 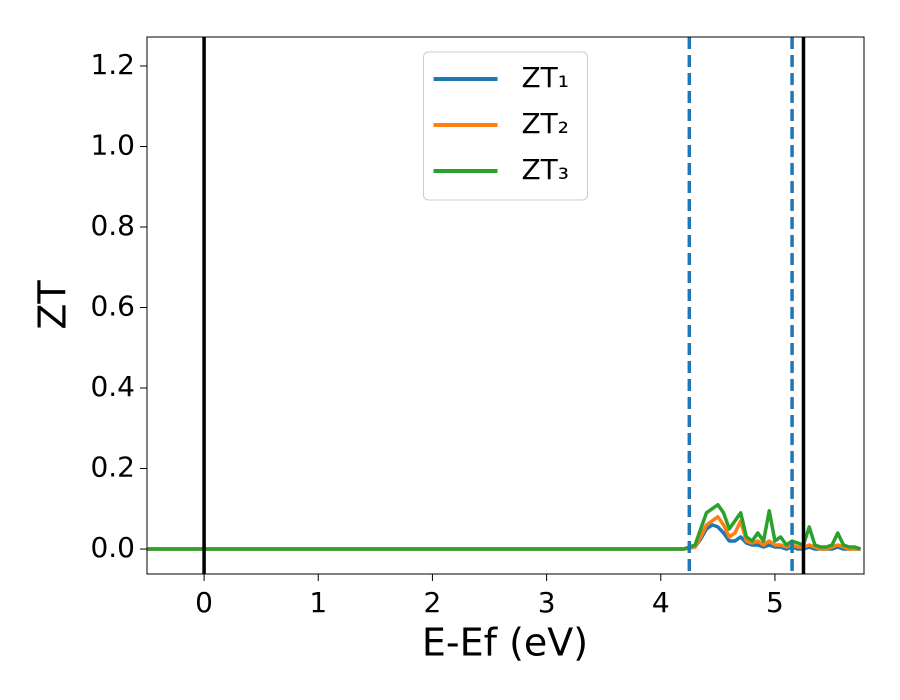 What do you see at coordinates (546, 123) in the screenshot?
I see `legend-label: ZT₂` at bounding box center [546, 123].